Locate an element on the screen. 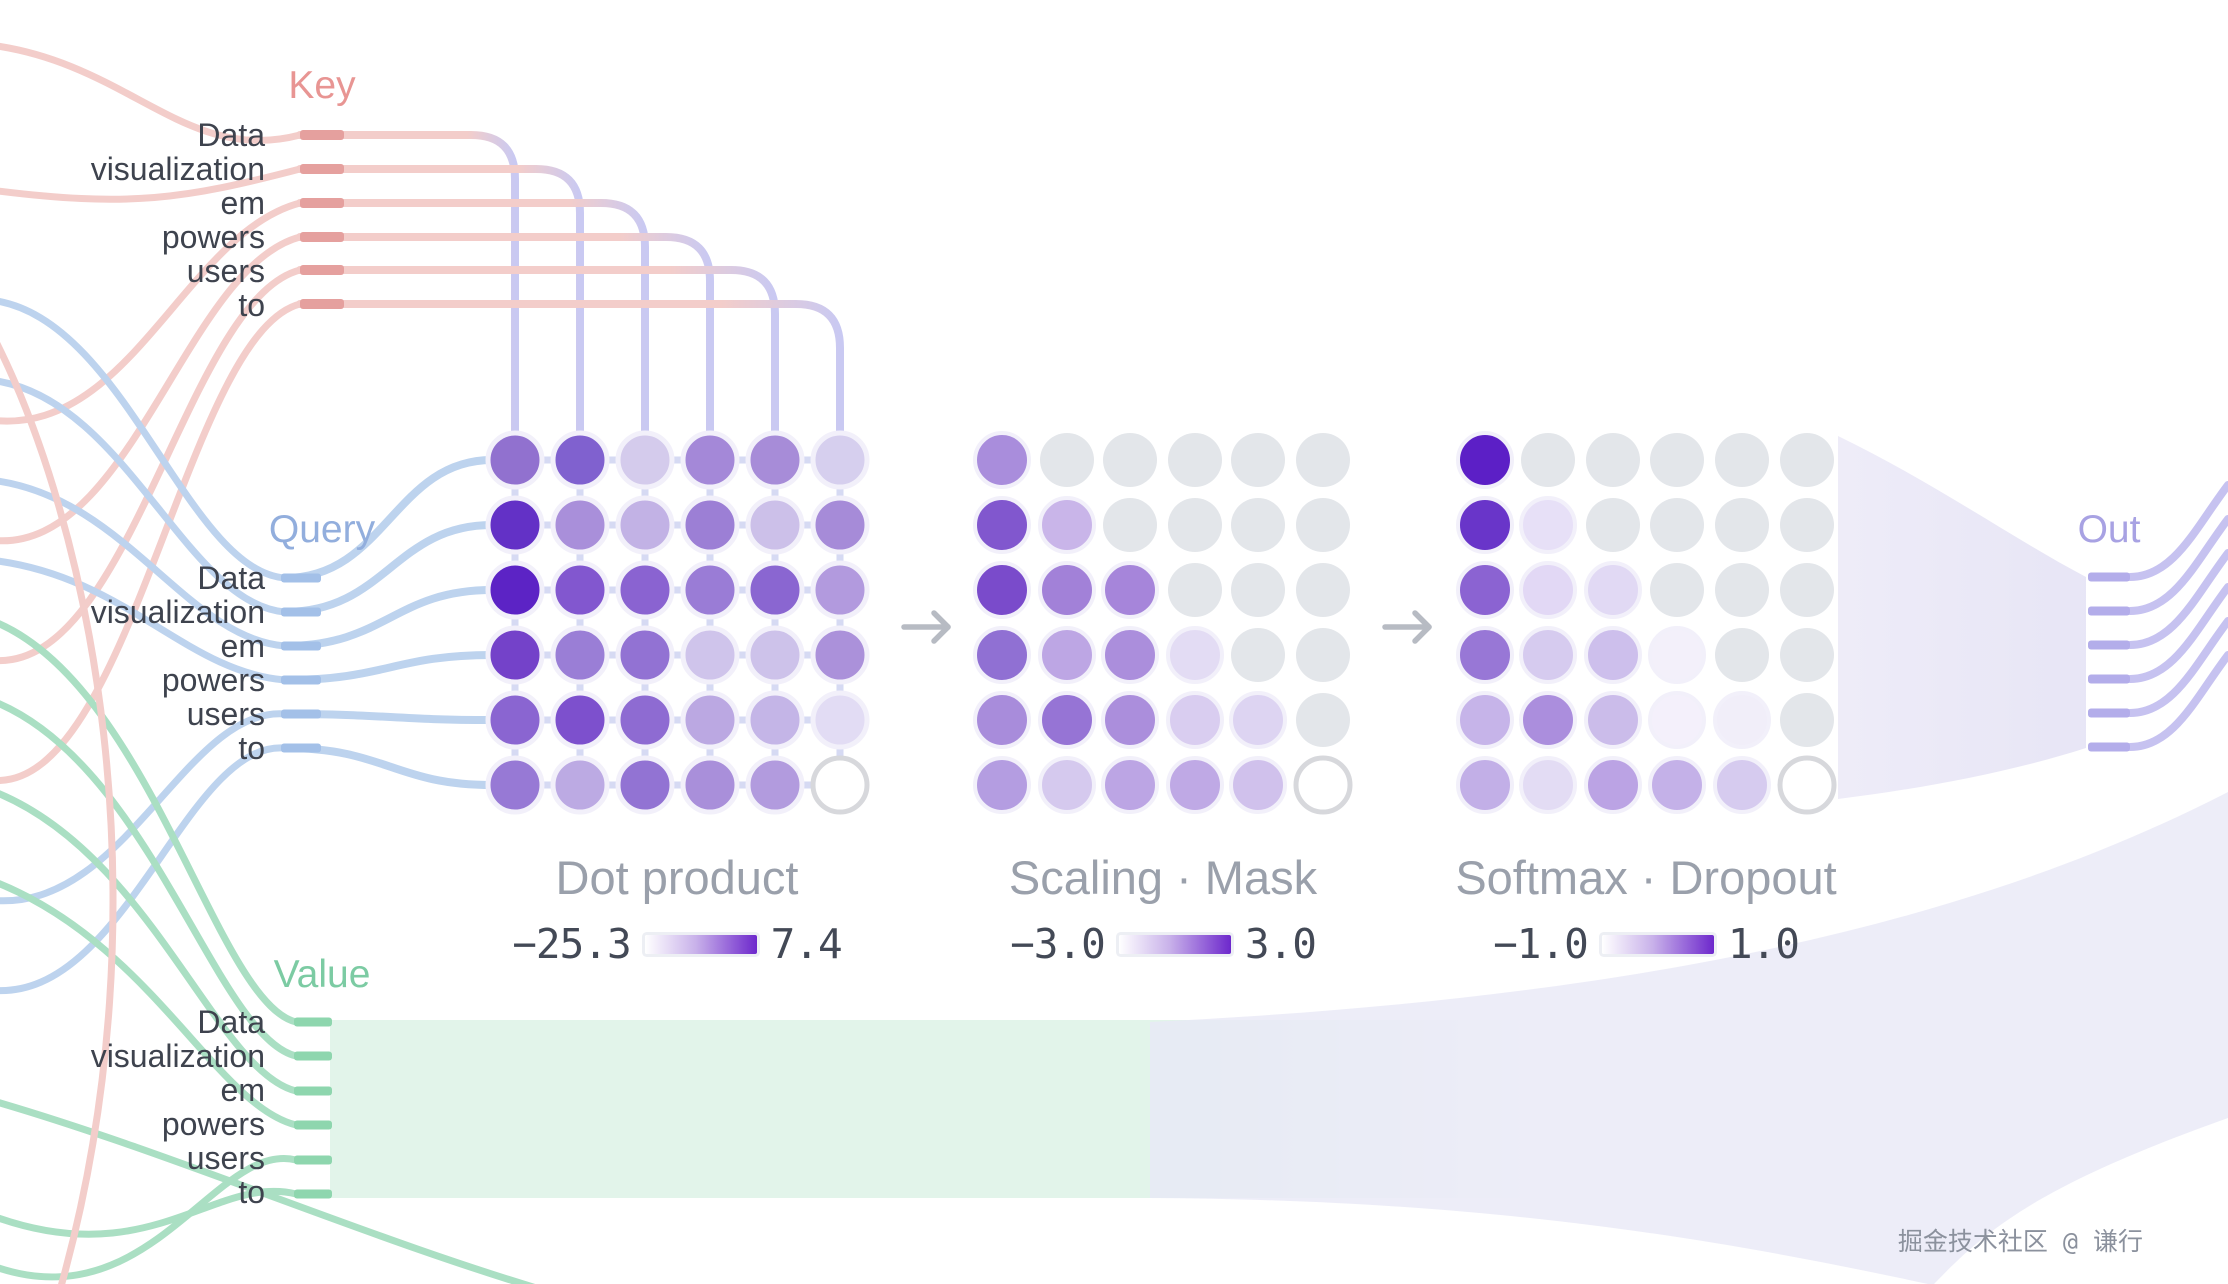 The height and width of the screenshot is (1284, 2228). softmax-dropout-matrix-cell-r4c0 is located at coordinates (1485, 720).